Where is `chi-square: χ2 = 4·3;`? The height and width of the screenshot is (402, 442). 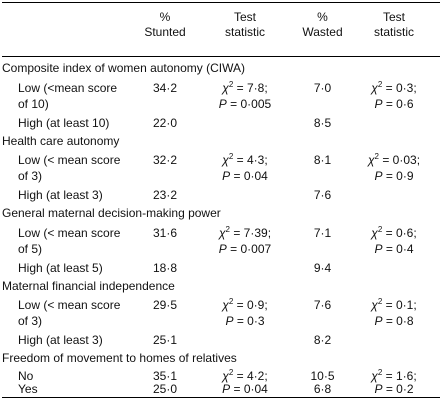 chi-square: χ2 = 4·3; is located at coordinates (245, 160).